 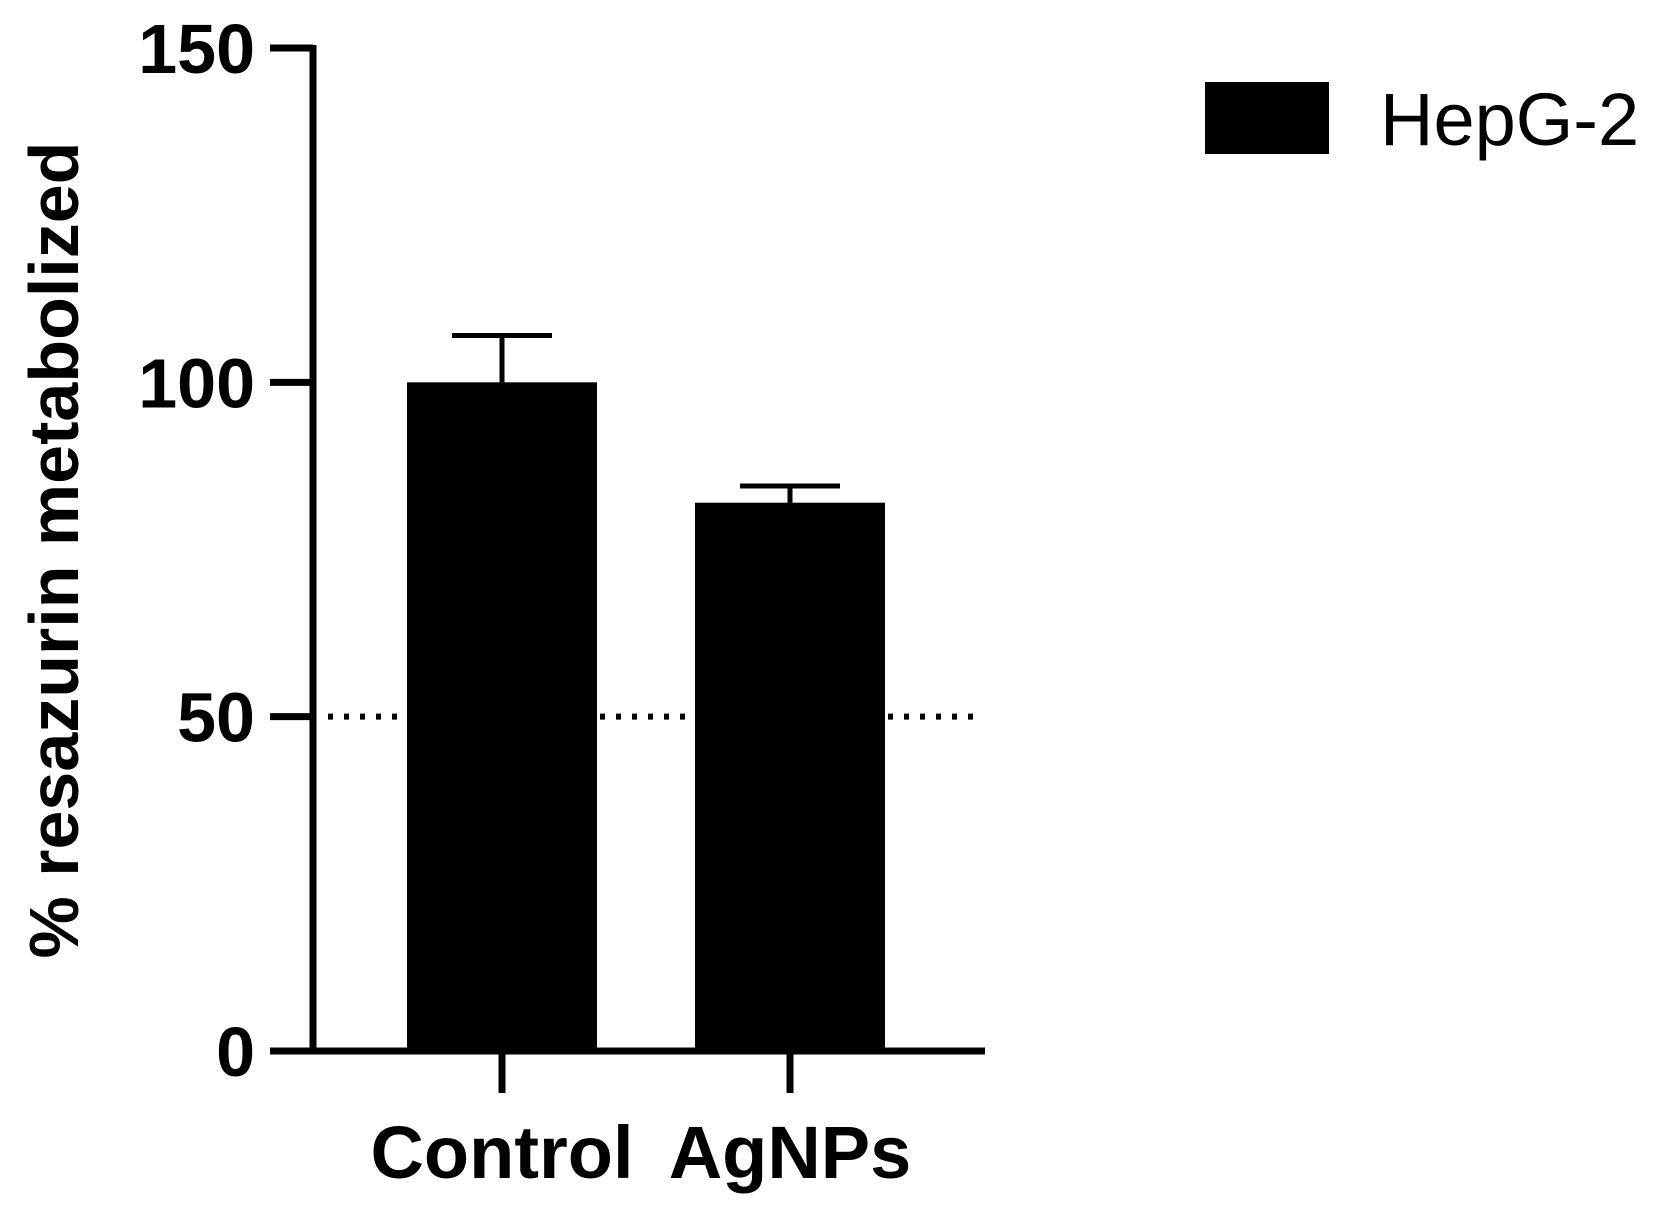 I want to click on legend: HepG-2, so click(x=1422, y=119).